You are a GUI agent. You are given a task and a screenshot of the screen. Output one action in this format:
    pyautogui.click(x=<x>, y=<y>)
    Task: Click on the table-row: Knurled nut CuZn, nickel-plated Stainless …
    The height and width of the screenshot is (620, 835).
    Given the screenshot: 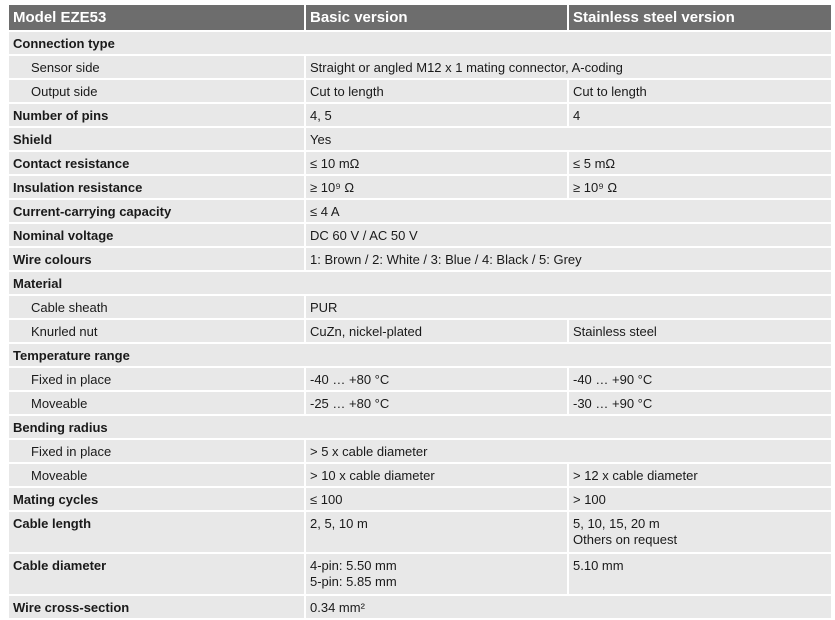 What is the action you would take?
    pyautogui.click(x=420, y=331)
    